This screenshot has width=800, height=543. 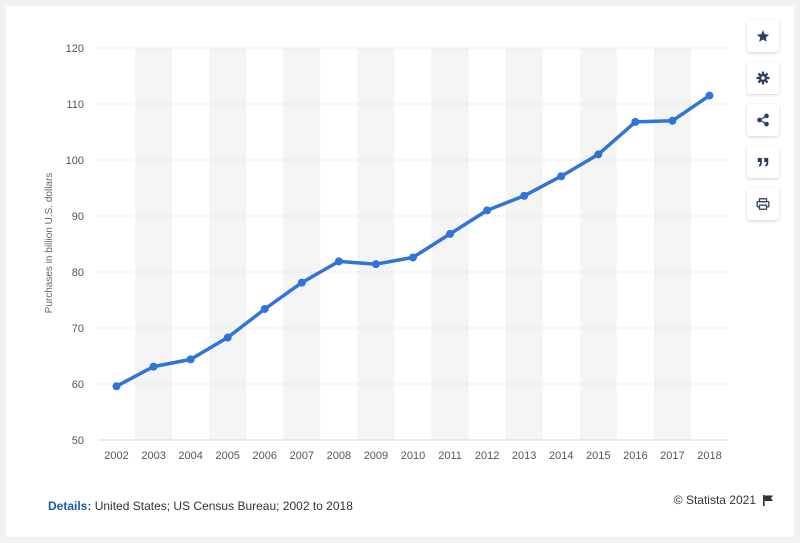 What do you see at coordinates (78, 441) in the screenshot?
I see `y-tick-label: 50` at bounding box center [78, 441].